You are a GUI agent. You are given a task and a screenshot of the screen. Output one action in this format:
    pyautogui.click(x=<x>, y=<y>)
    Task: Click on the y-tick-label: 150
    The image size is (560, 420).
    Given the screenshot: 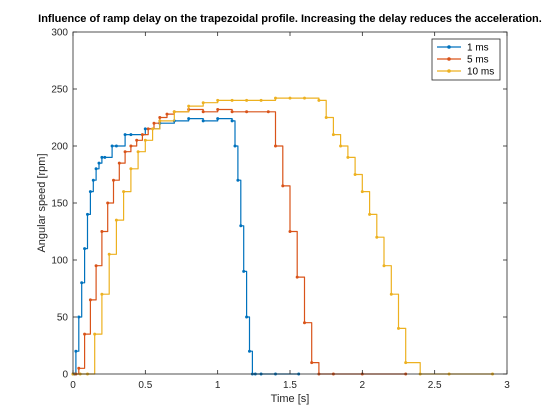 What is the action you would take?
    pyautogui.click(x=59, y=204)
    